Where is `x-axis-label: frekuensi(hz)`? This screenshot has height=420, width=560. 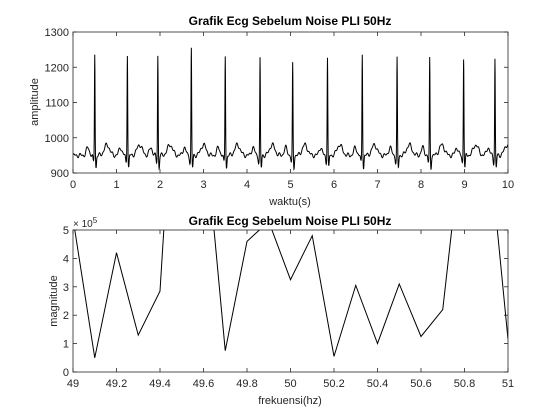
x-axis-label: frekuensi(hz) is located at coordinates (290, 401).